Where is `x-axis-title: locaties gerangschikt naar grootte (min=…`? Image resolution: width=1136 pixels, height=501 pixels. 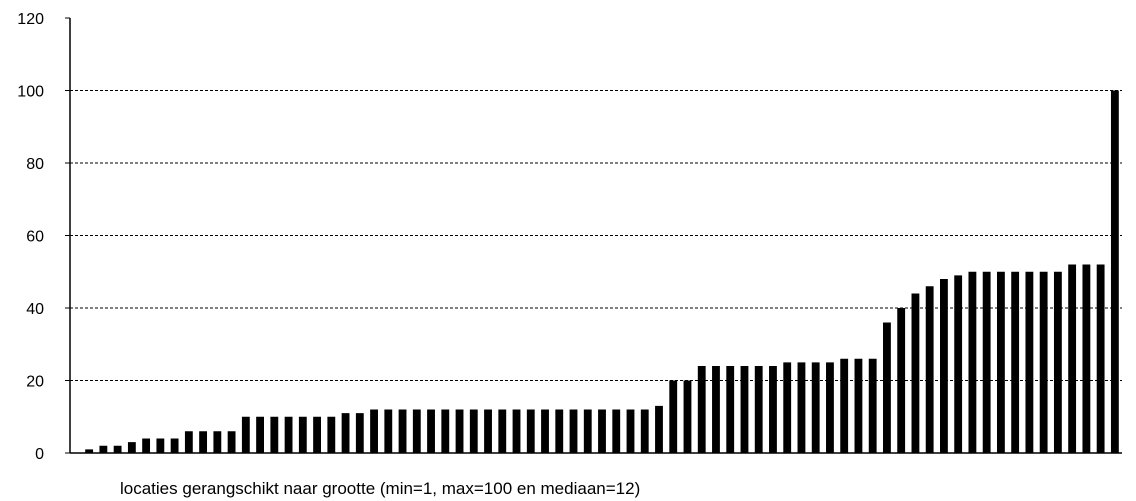 x-axis-title: locaties gerangschikt naar grootte (min=… is located at coordinates (380, 488).